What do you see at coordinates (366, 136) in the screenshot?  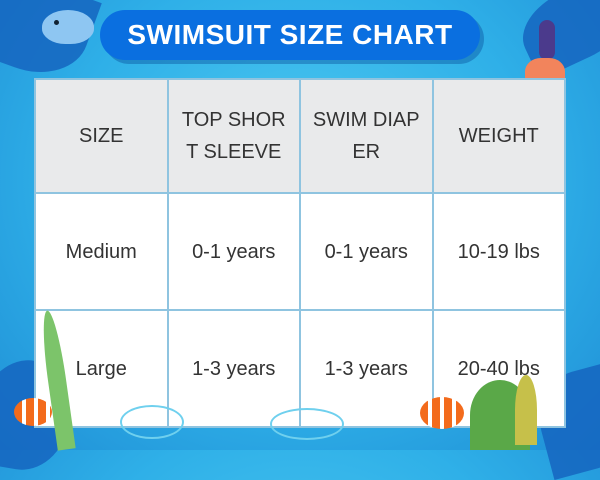 I see `header-swim-diaper: SWIM DIAP ER` at bounding box center [366, 136].